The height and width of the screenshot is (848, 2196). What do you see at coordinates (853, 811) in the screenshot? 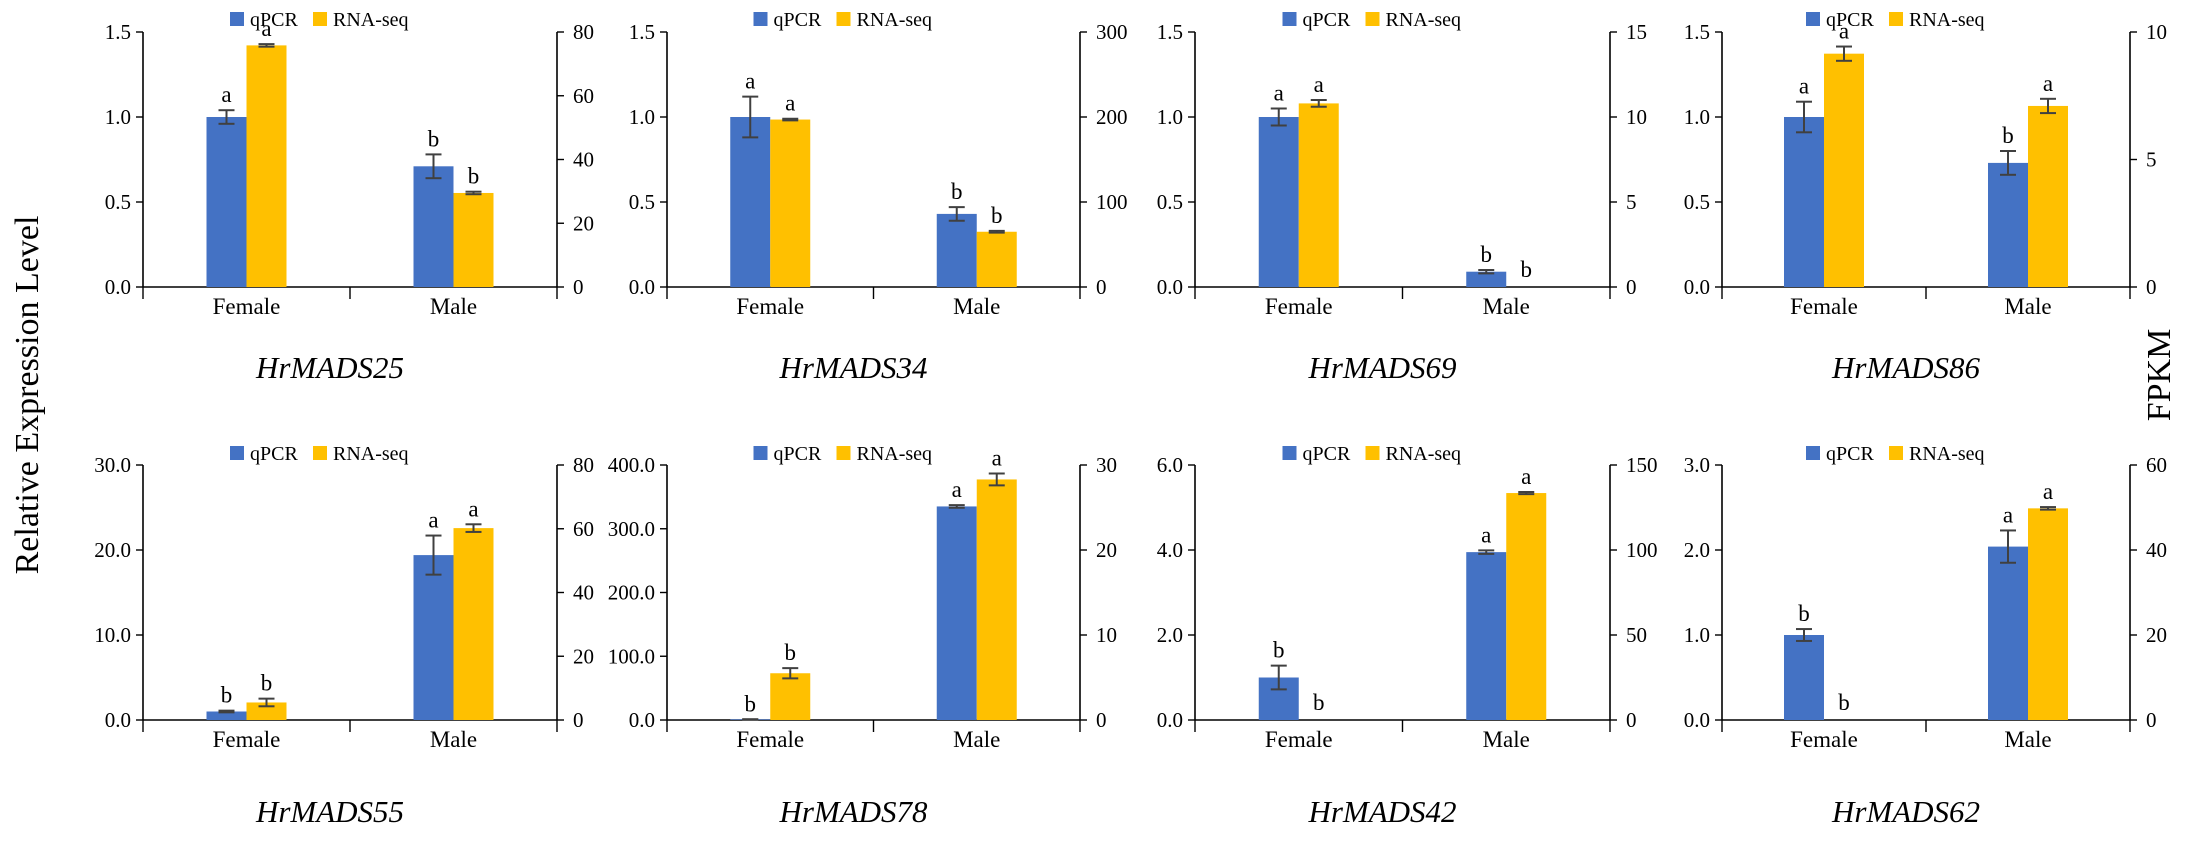
I see `chart-title: HrMADS78` at bounding box center [853, 811].